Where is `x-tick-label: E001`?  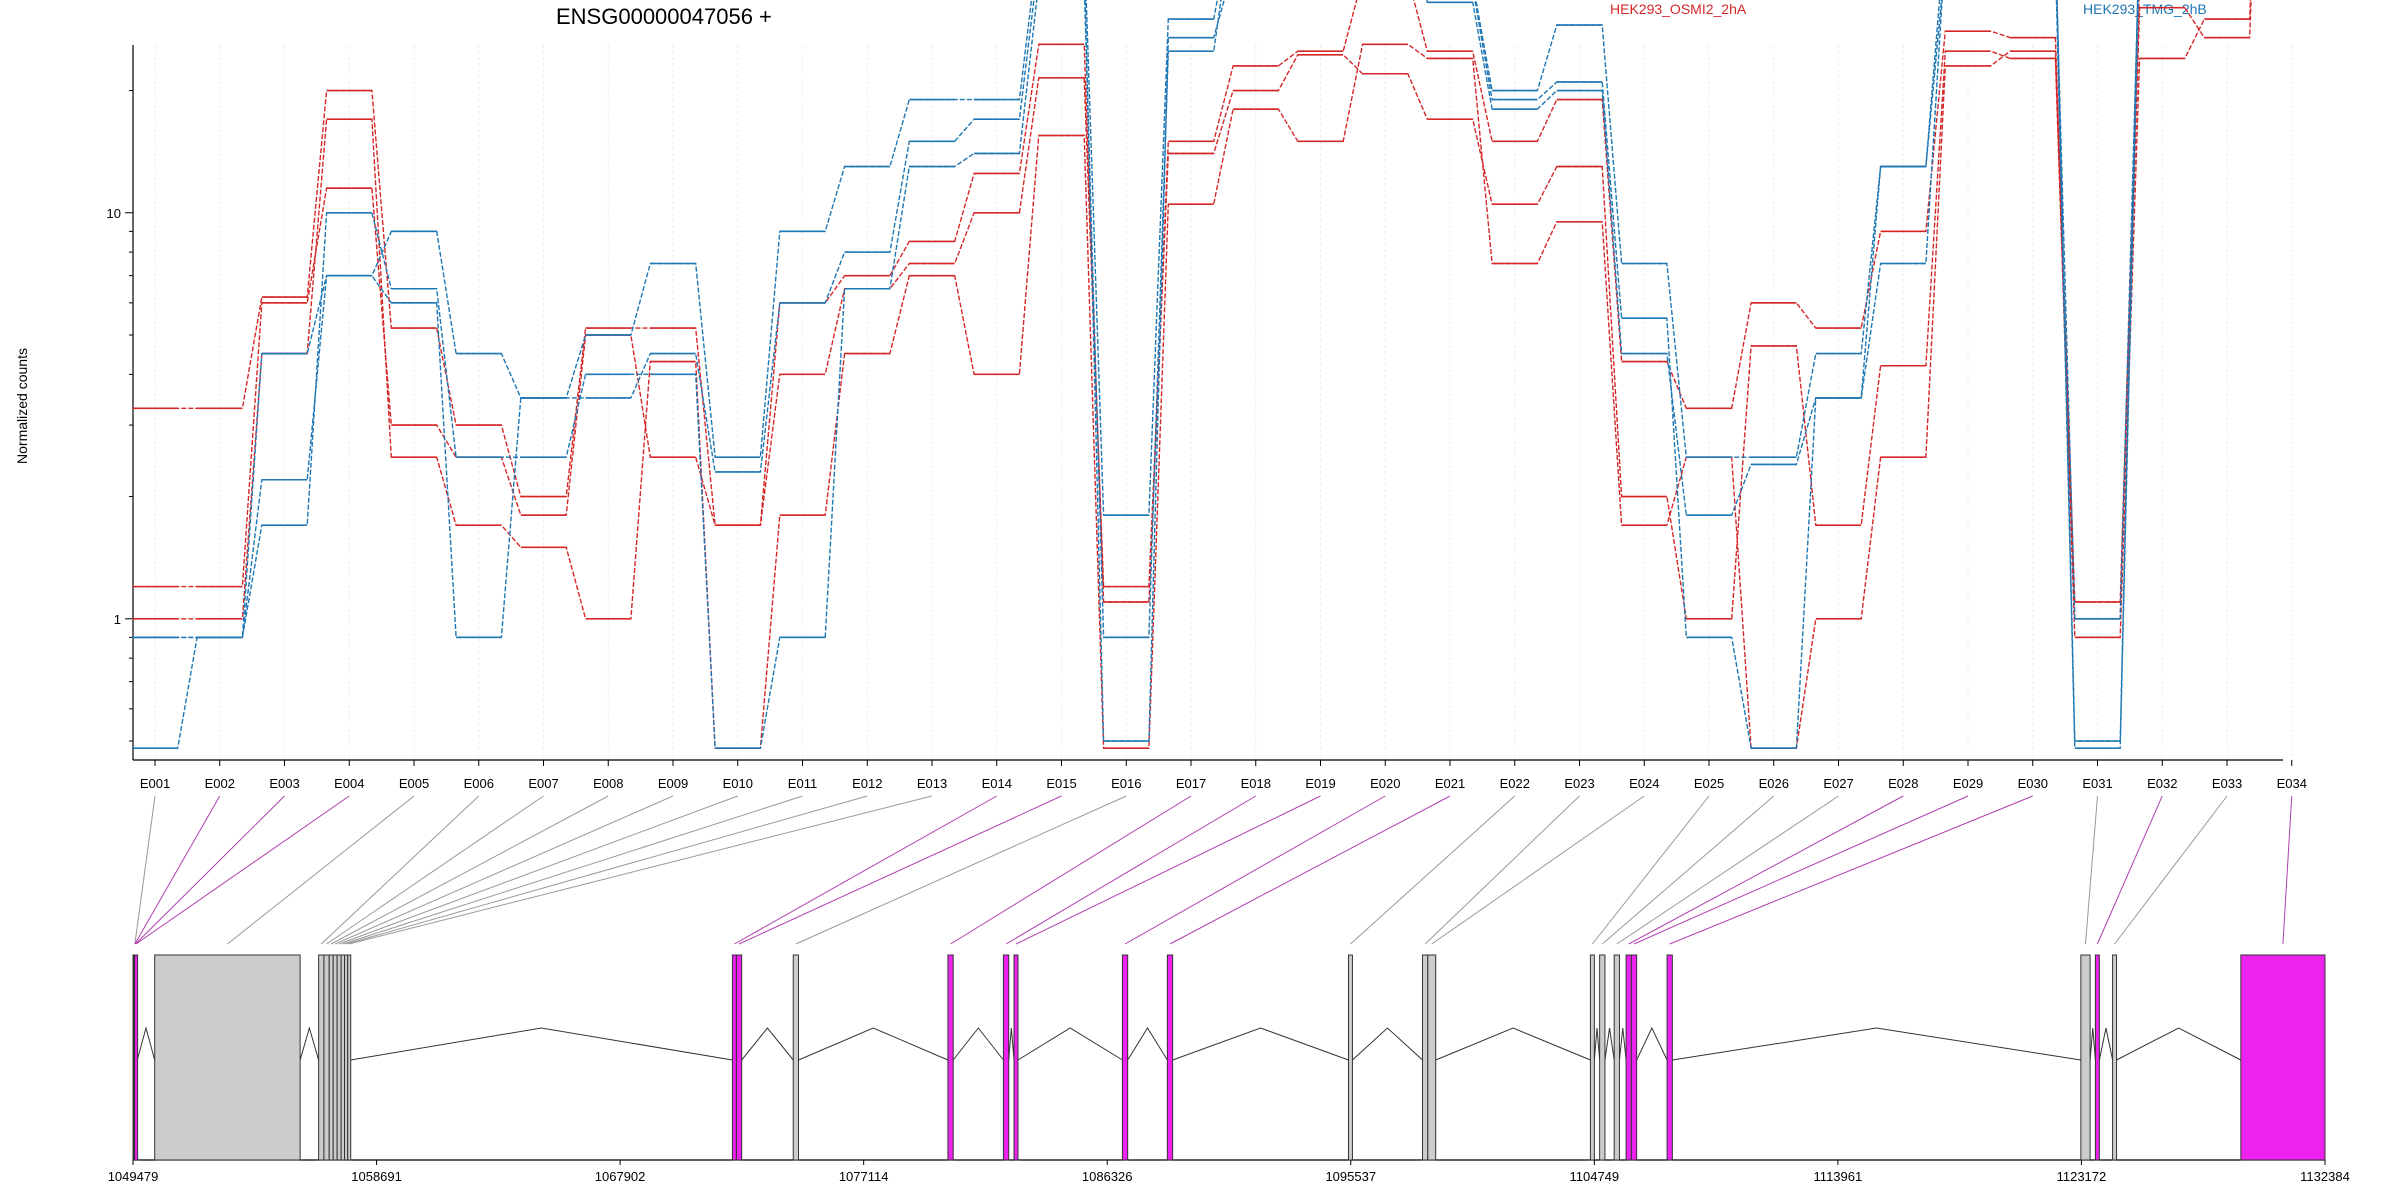
x-tick-label: E001 is located at coordinates (155, 783).